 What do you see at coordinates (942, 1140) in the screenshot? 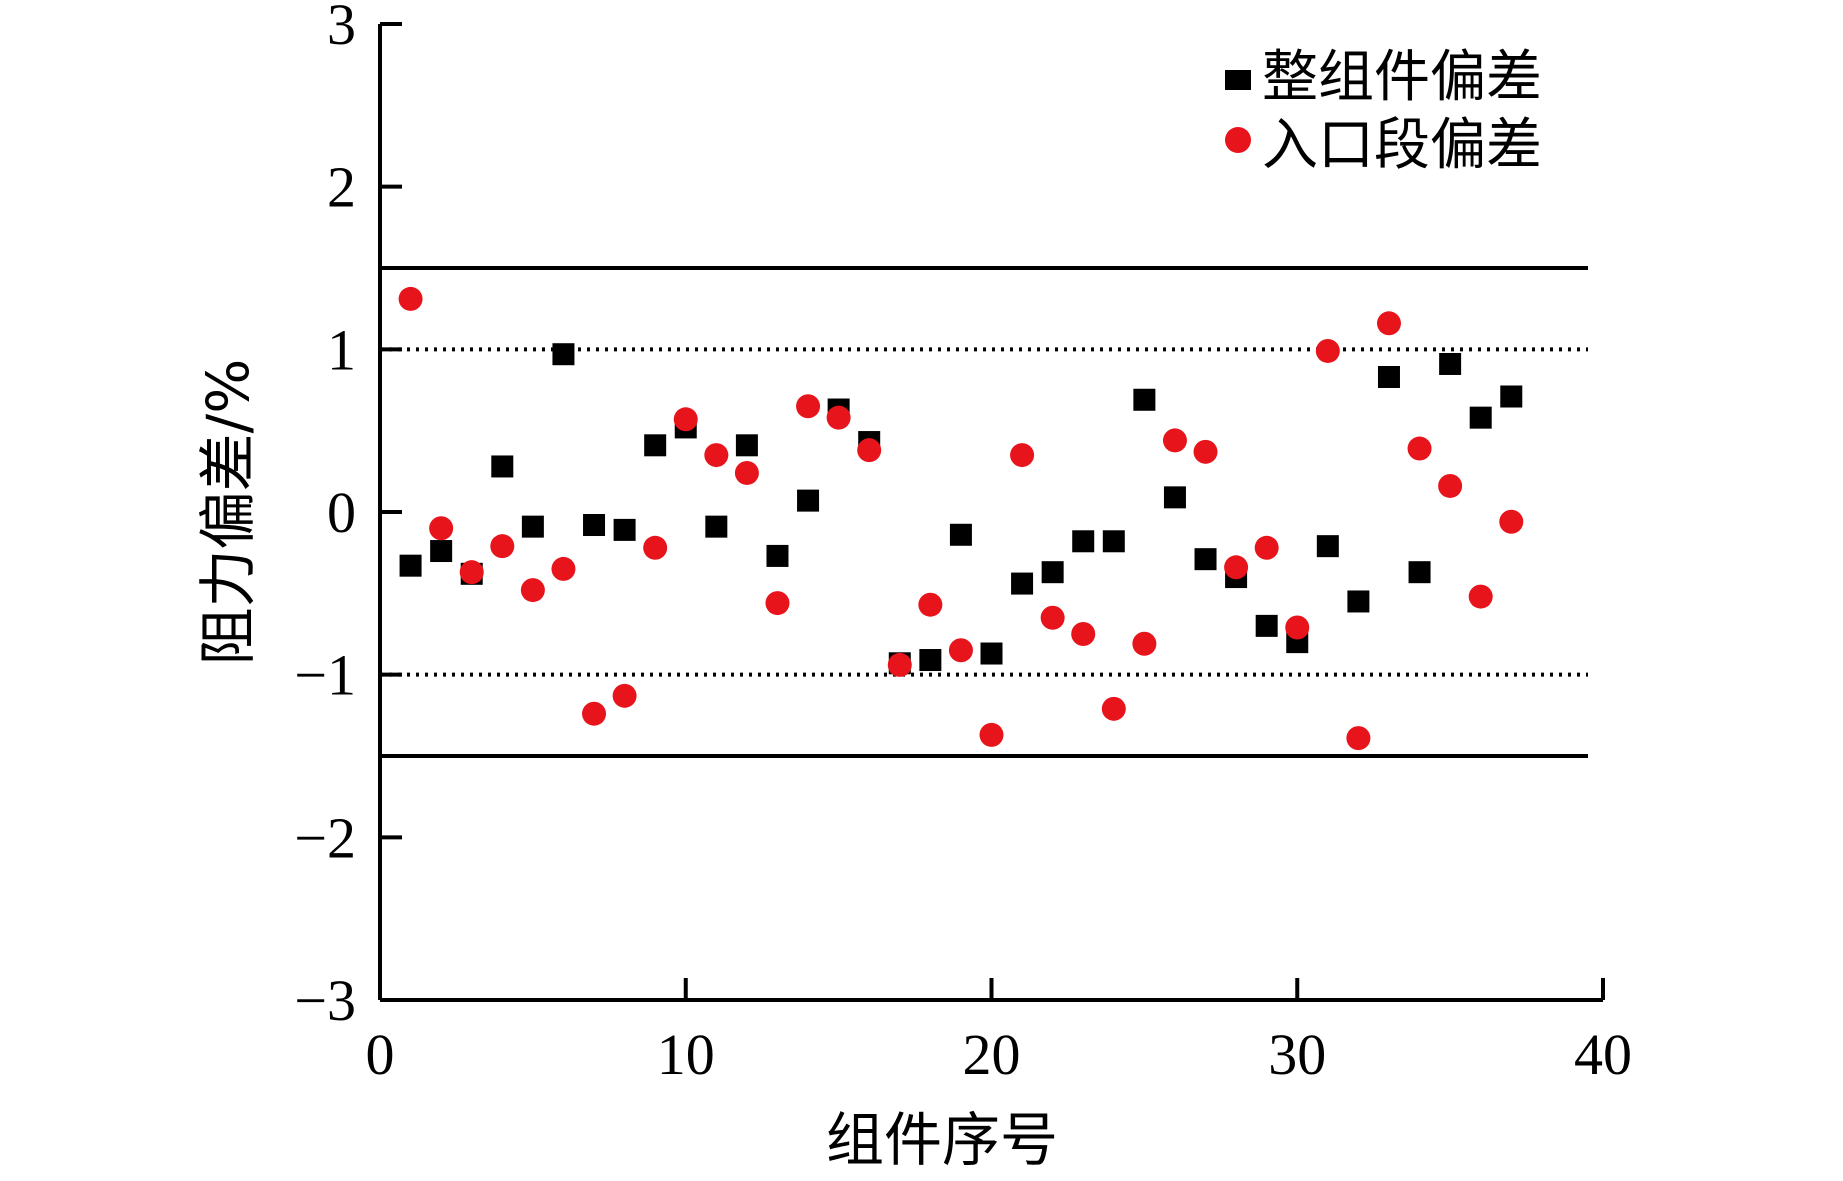
I see `x-axis-title: 组件序号` at bounding box center [942, 1140].